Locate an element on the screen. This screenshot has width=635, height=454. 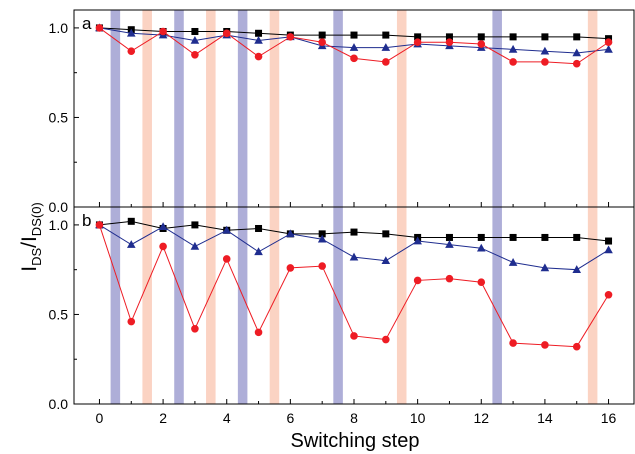
y-axis-title-main: I is located at coordinates (29, 269).